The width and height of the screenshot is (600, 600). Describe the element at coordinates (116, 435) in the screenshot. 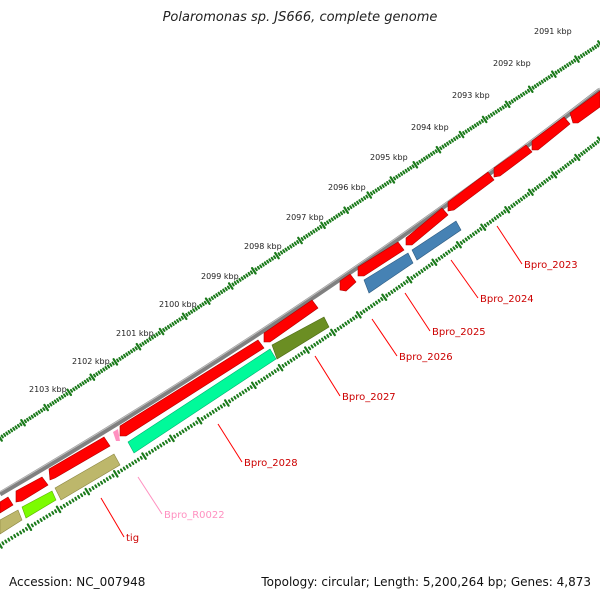

I see `gene-arrow-bpro-r0022` at that location.